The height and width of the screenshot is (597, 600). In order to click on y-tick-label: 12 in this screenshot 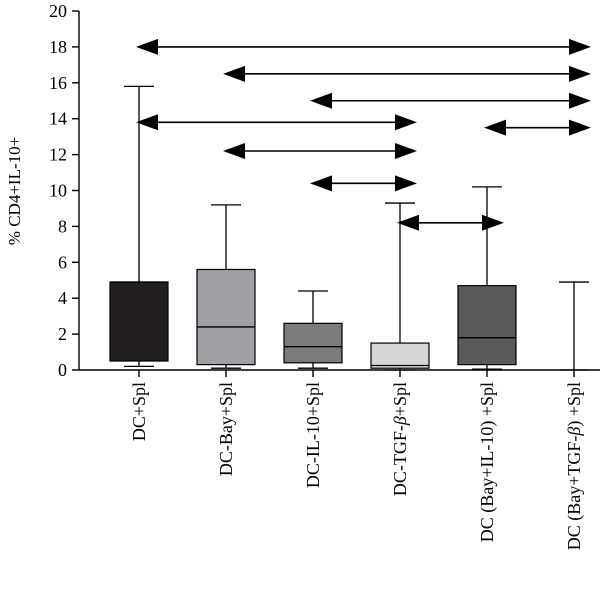, I will do `click(58, 155)`.